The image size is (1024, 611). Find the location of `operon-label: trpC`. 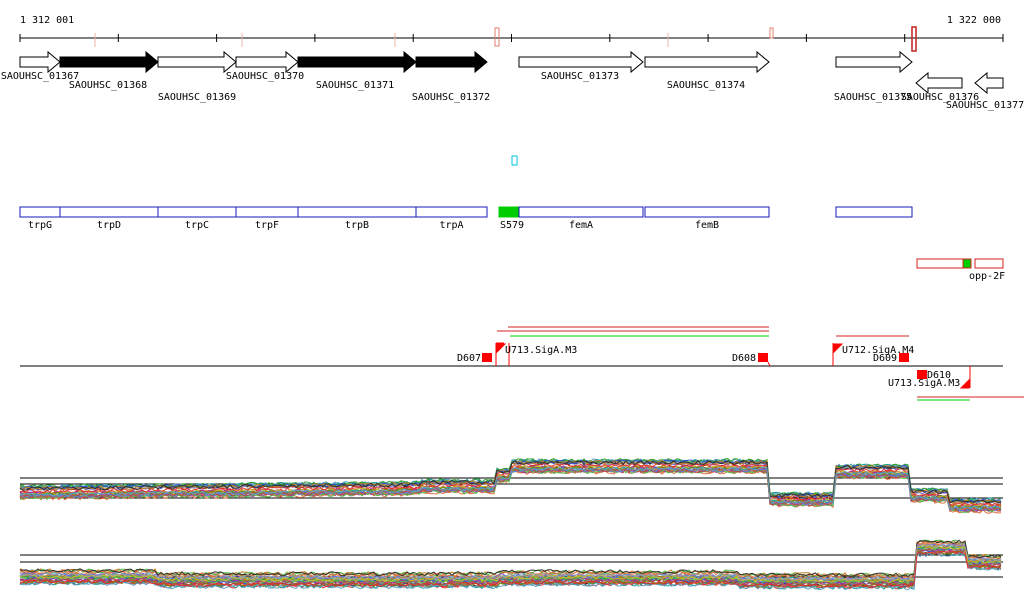

operon-label: trpC is located at coordinates (197, 225).